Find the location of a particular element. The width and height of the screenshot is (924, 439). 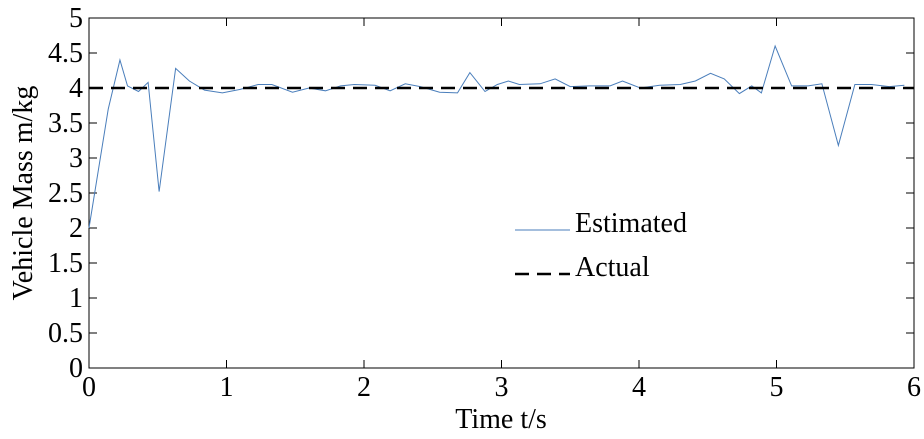

y-tick-label: 5 is located at coordinates (76, 18).